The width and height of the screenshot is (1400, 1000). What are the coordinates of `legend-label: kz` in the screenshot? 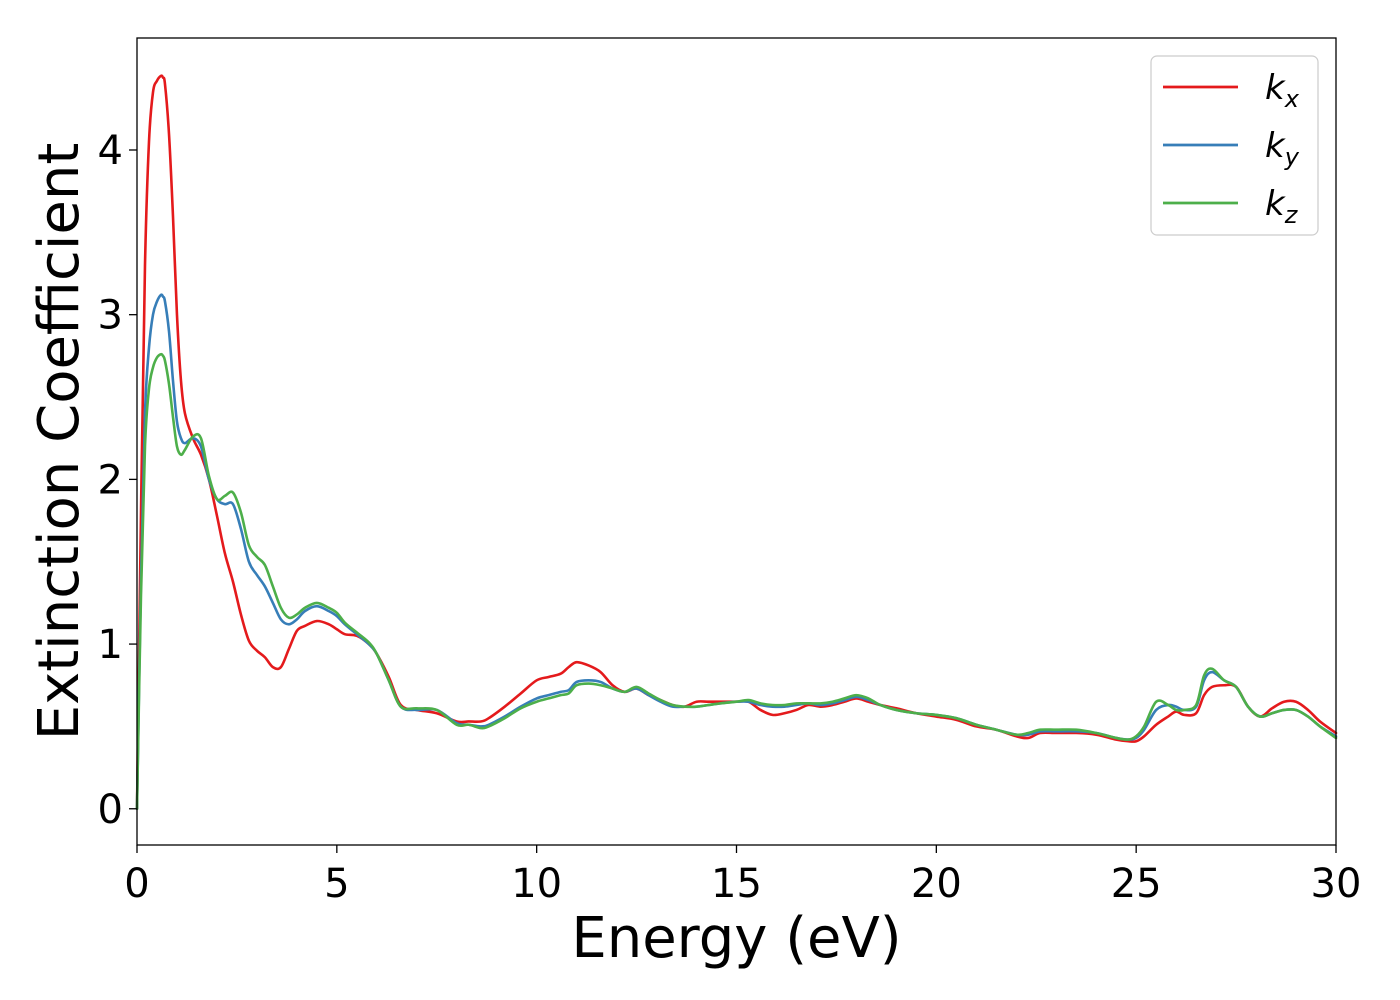 It's located at (1282, 206).